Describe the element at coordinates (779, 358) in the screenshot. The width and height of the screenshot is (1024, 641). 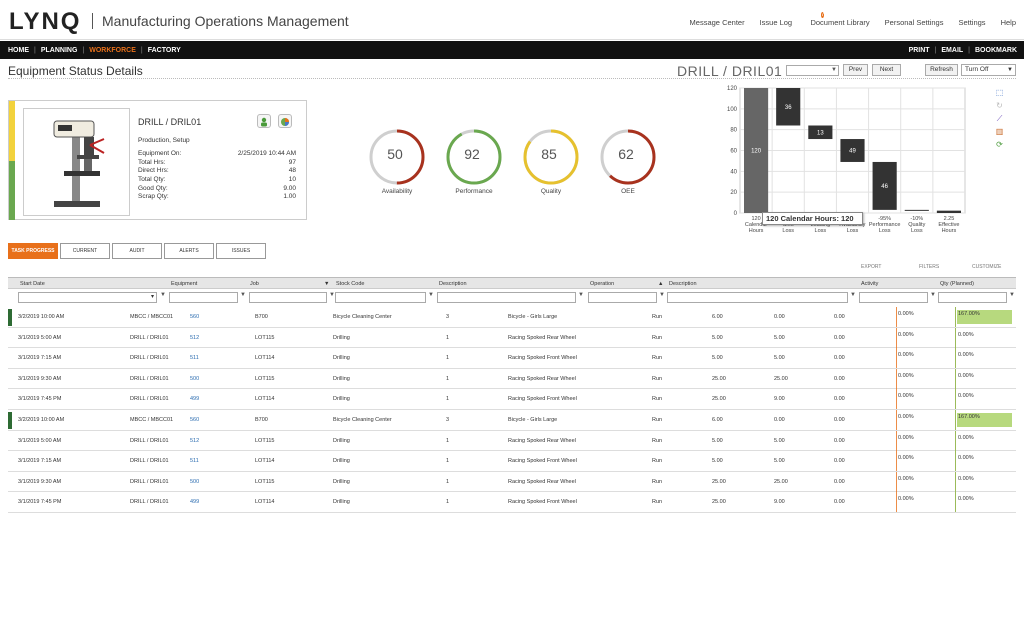
I see `cell-b: 5.00` at that location.